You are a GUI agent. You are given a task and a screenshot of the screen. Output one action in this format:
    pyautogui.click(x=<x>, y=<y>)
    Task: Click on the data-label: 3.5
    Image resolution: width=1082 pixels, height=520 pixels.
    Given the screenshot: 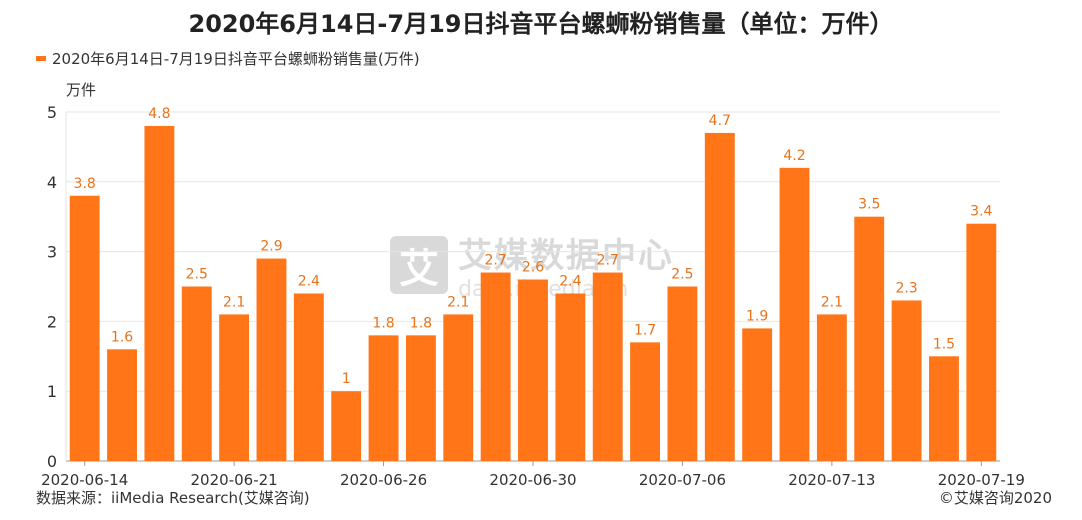 What is the action you would take?
    pyautogui.click(x=869, y=205)
    